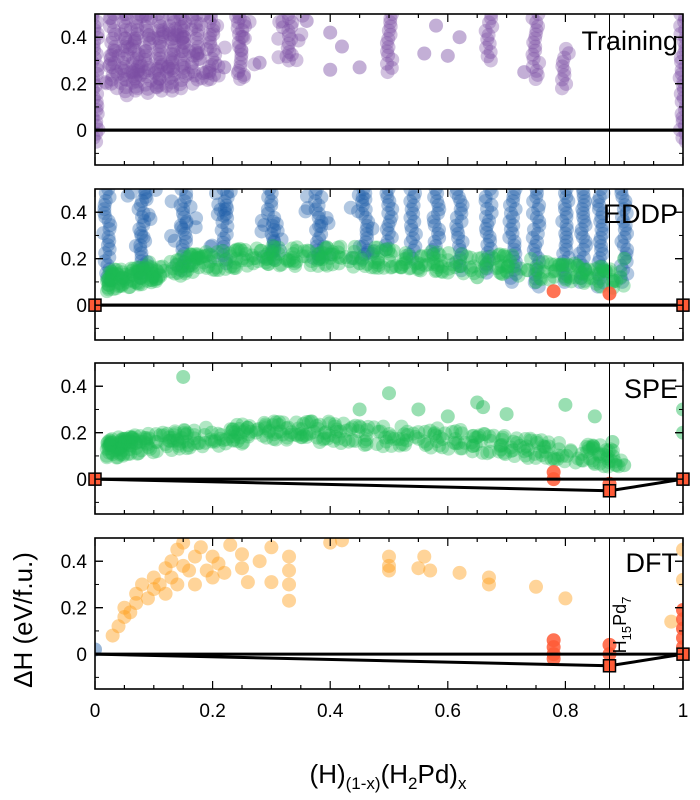 The image size is (700, 800). Describe the element at coordinates (389, 602) in the screenshot. I see `panel-plot-area` at that location.